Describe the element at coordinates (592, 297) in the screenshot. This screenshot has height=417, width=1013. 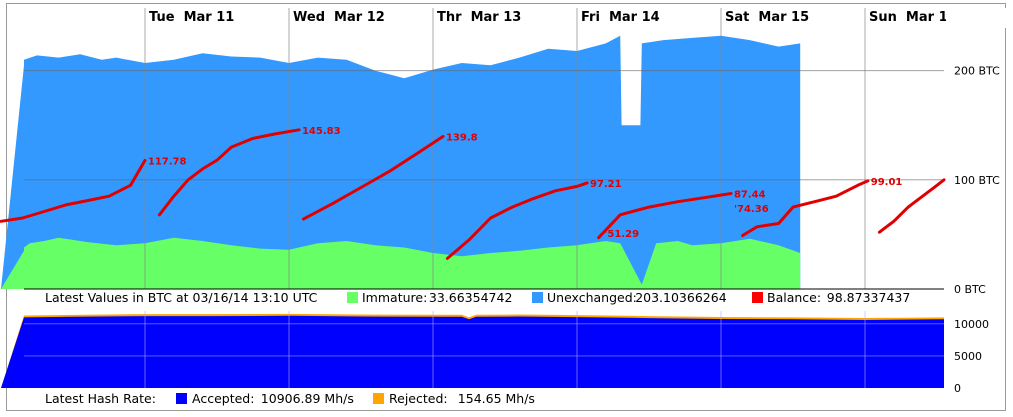
I see `legend-name: Unexchanged:` at that location.